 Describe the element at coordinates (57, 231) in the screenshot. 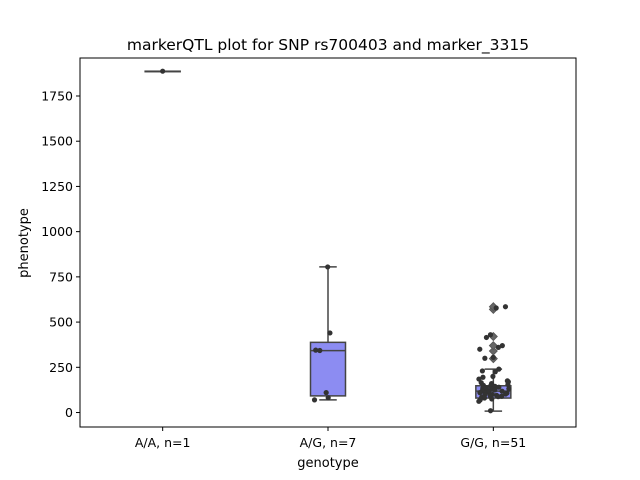

I see `y-tick-label: 1000` at that location.